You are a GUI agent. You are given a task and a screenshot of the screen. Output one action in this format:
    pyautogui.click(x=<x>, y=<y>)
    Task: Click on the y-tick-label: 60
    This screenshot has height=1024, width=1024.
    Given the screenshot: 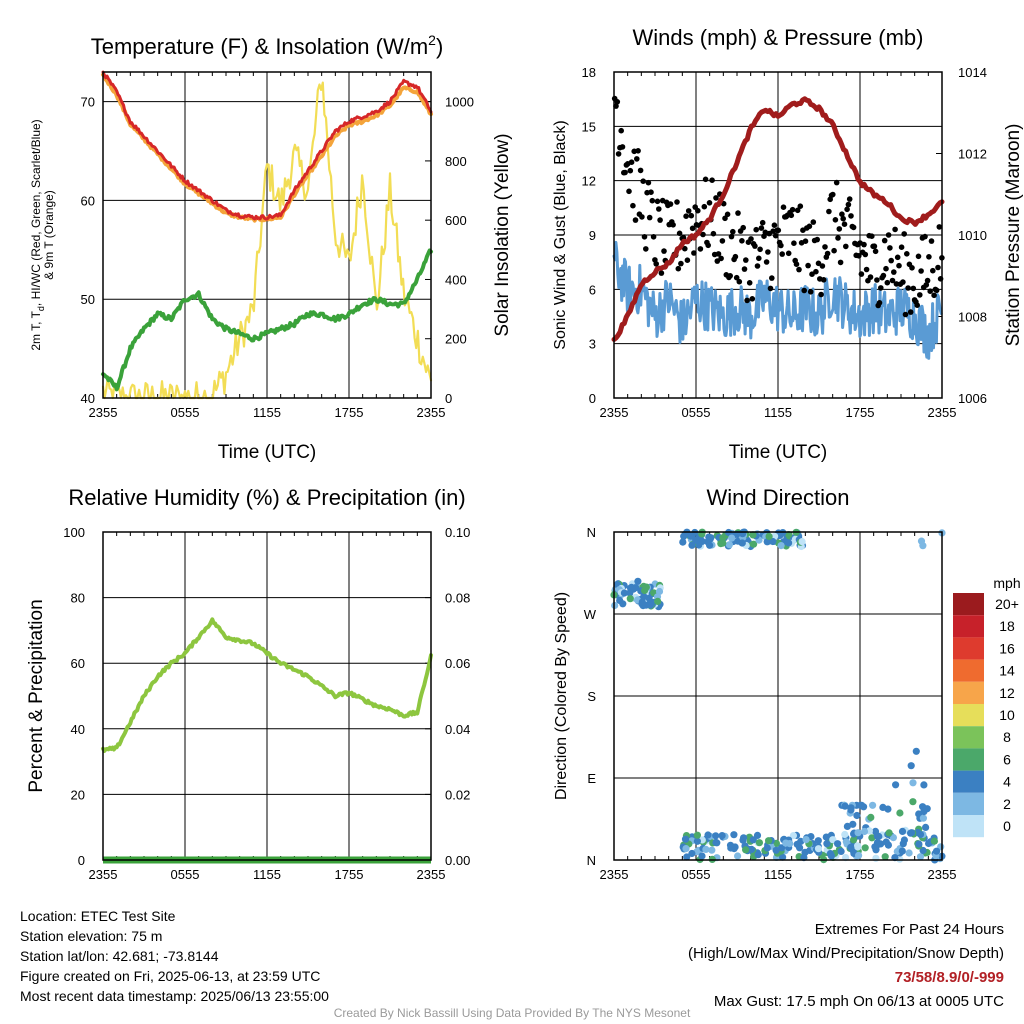 What is the action you would take?
    pyautogui.click(x=88, y=200)
    